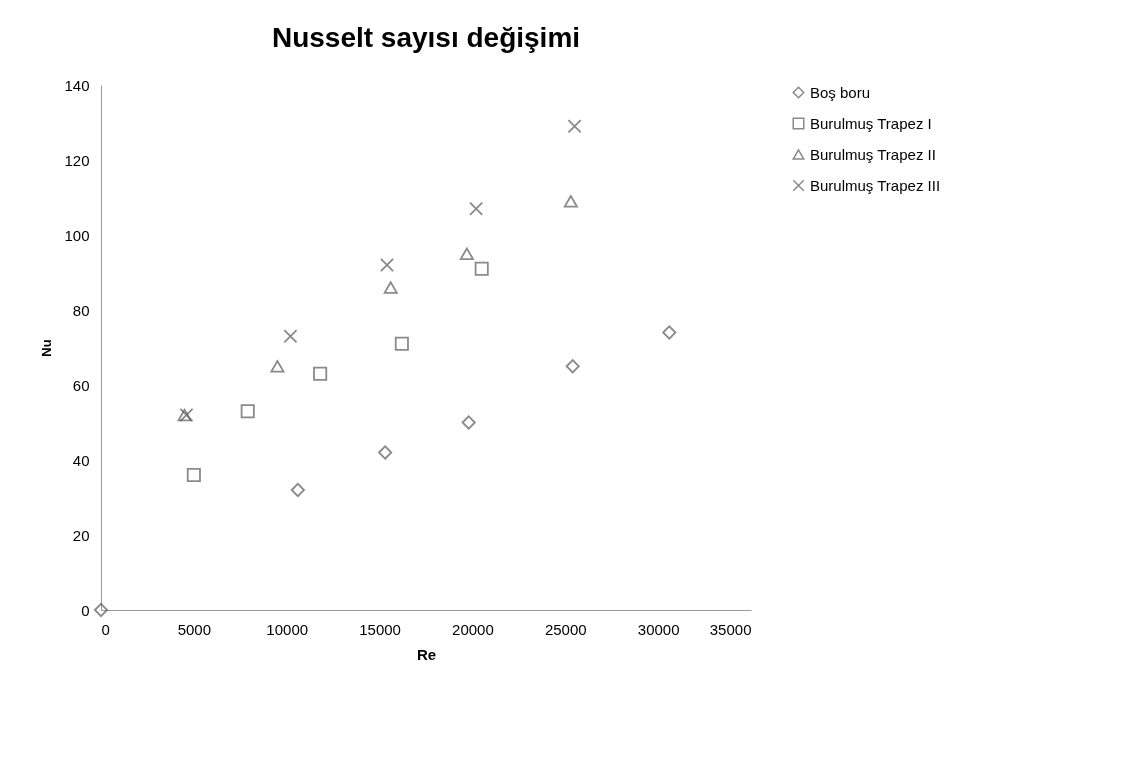 The height and width of the screenshot is (757, 1140). I want to click on legend-label: Burulmuş Trapez III, so click(875, 185).